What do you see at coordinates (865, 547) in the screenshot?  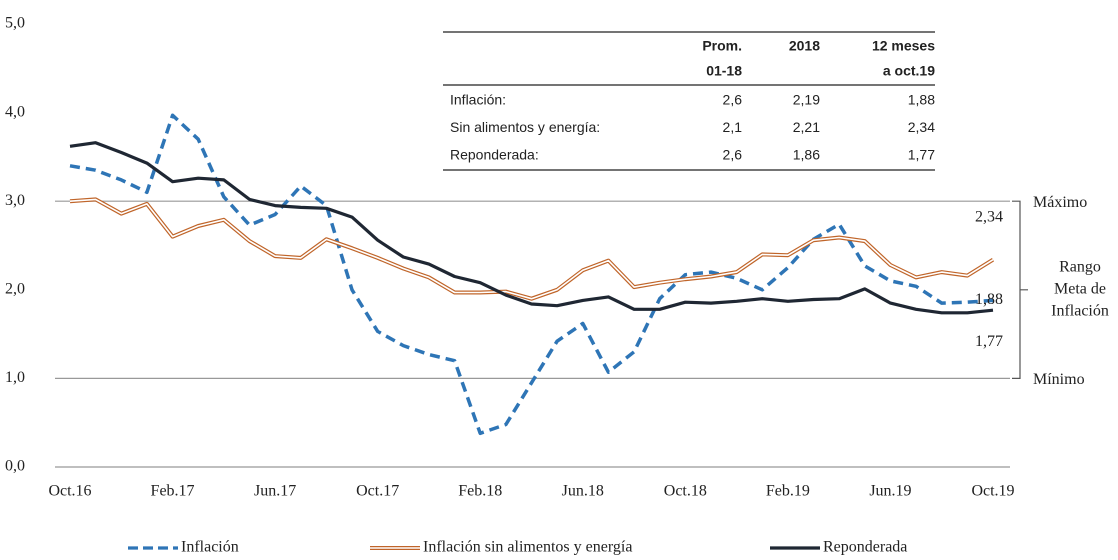 I see `legend-label: Reponderada` at bounding box center [865, 547].